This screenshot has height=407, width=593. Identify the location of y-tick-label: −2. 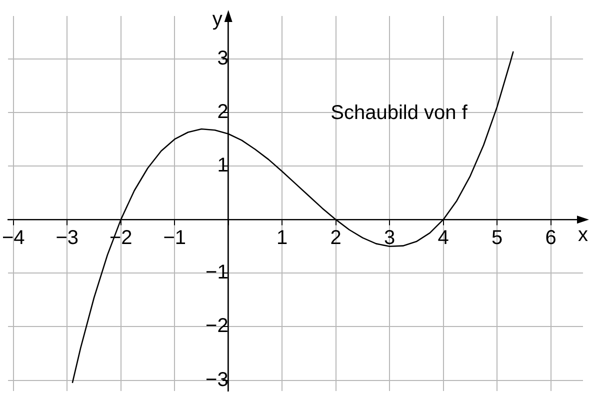
(217, 326).